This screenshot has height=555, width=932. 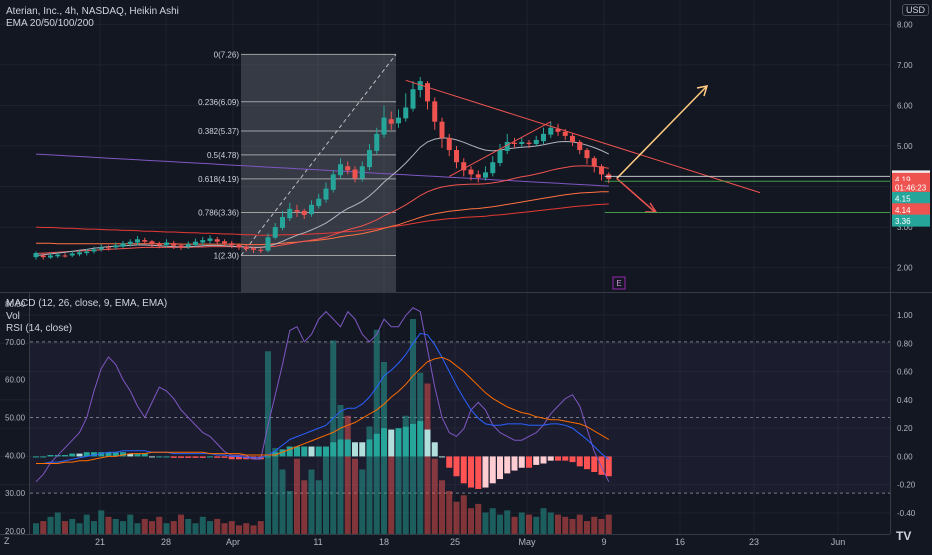 I want to click on macd-tick-4: 0.20, so click(x=905, y=428).